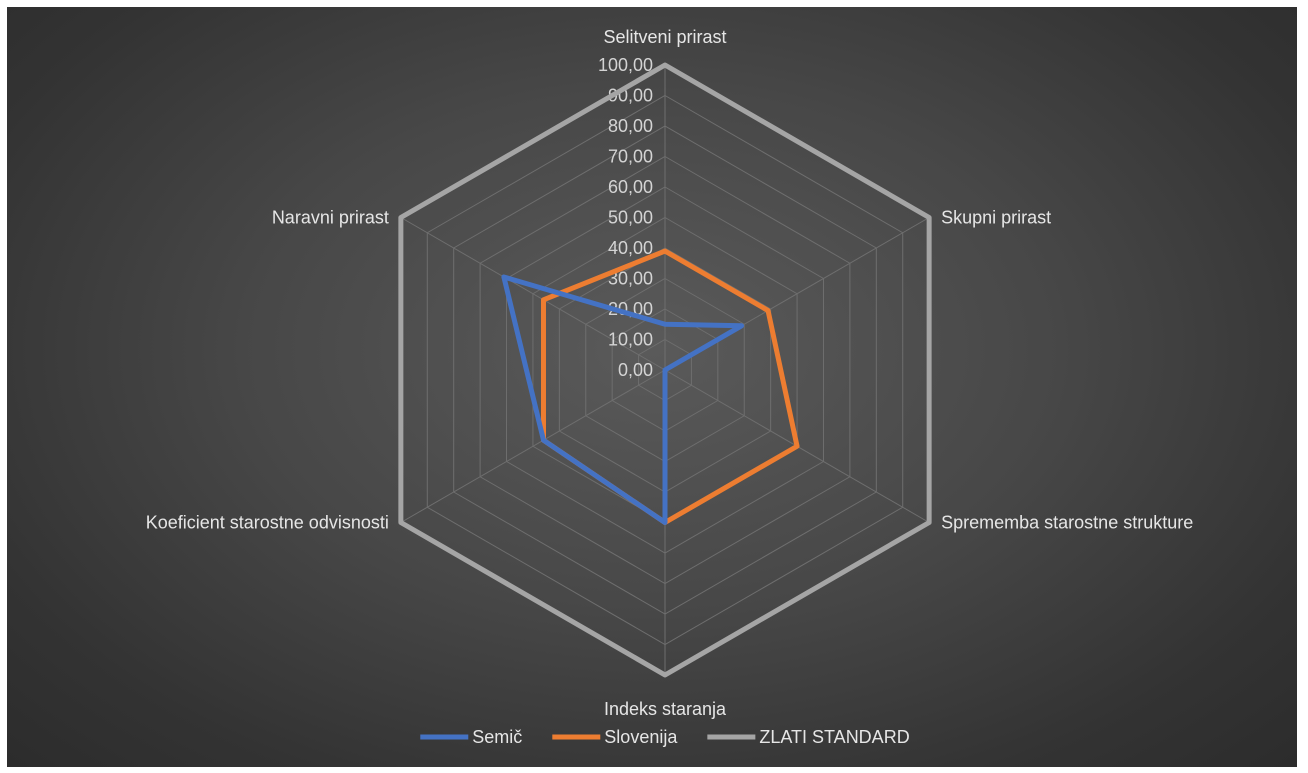 The image size is (1308, 773). What do you see at coordinates (996, 218) in the screenshot?
I see `category-label: Skupni prirast` at bounding box center [996, 218].